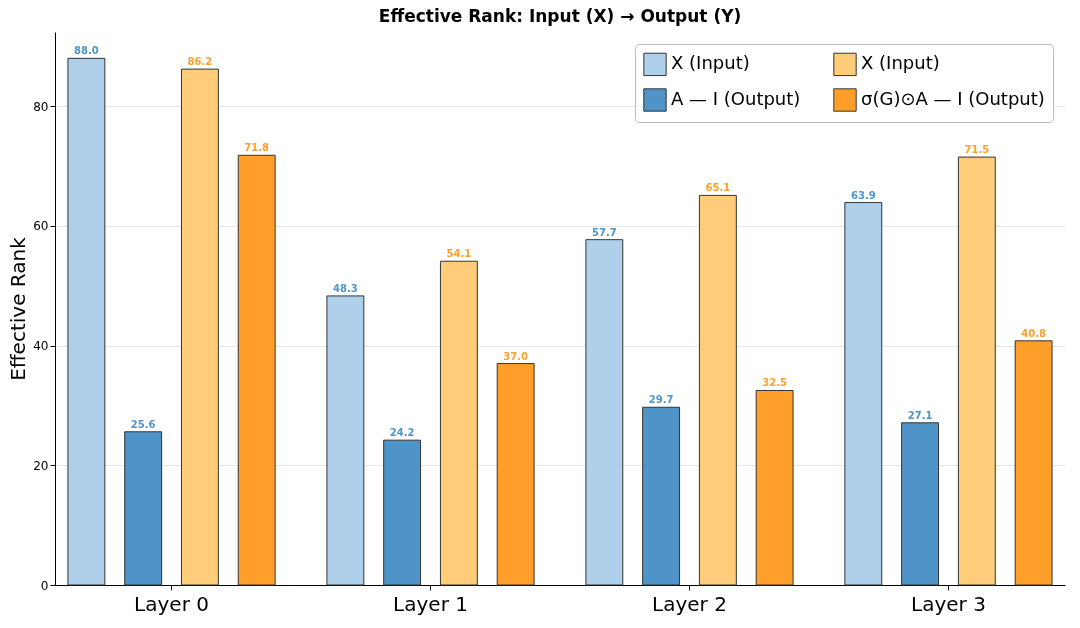 The image size is (1080, 628). Describe the element at coordinates (948, 603) in the screenshot. I see `x-tick-label: Layer 3` at that location.